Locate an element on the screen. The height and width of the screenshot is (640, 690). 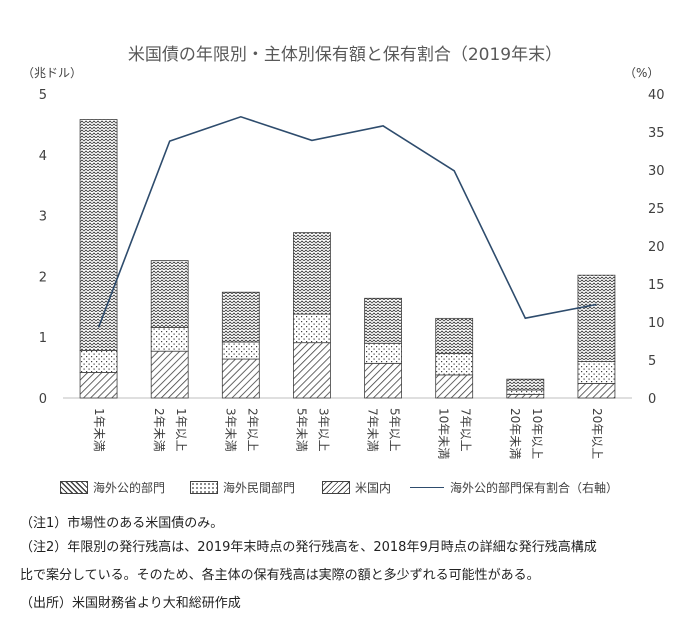
right-tick-label: 5 is located at coordinates (652, 361).